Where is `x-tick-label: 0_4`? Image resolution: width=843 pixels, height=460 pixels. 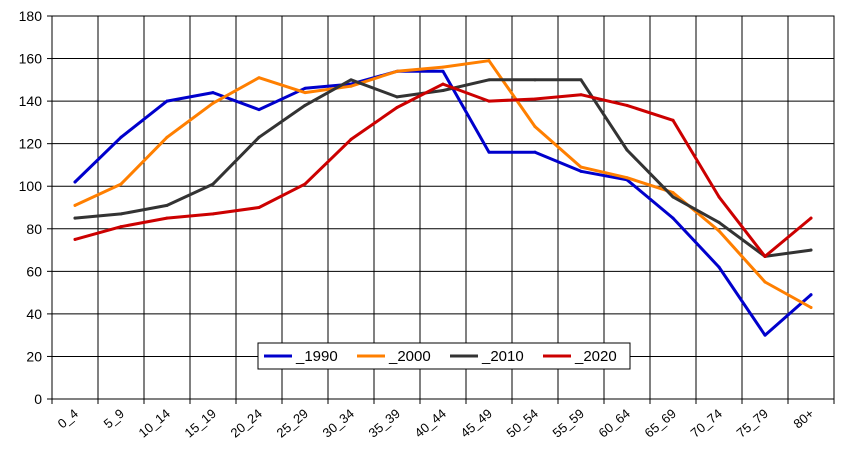 x-tick-label: 0_4 is located at coordinates (68, 418).